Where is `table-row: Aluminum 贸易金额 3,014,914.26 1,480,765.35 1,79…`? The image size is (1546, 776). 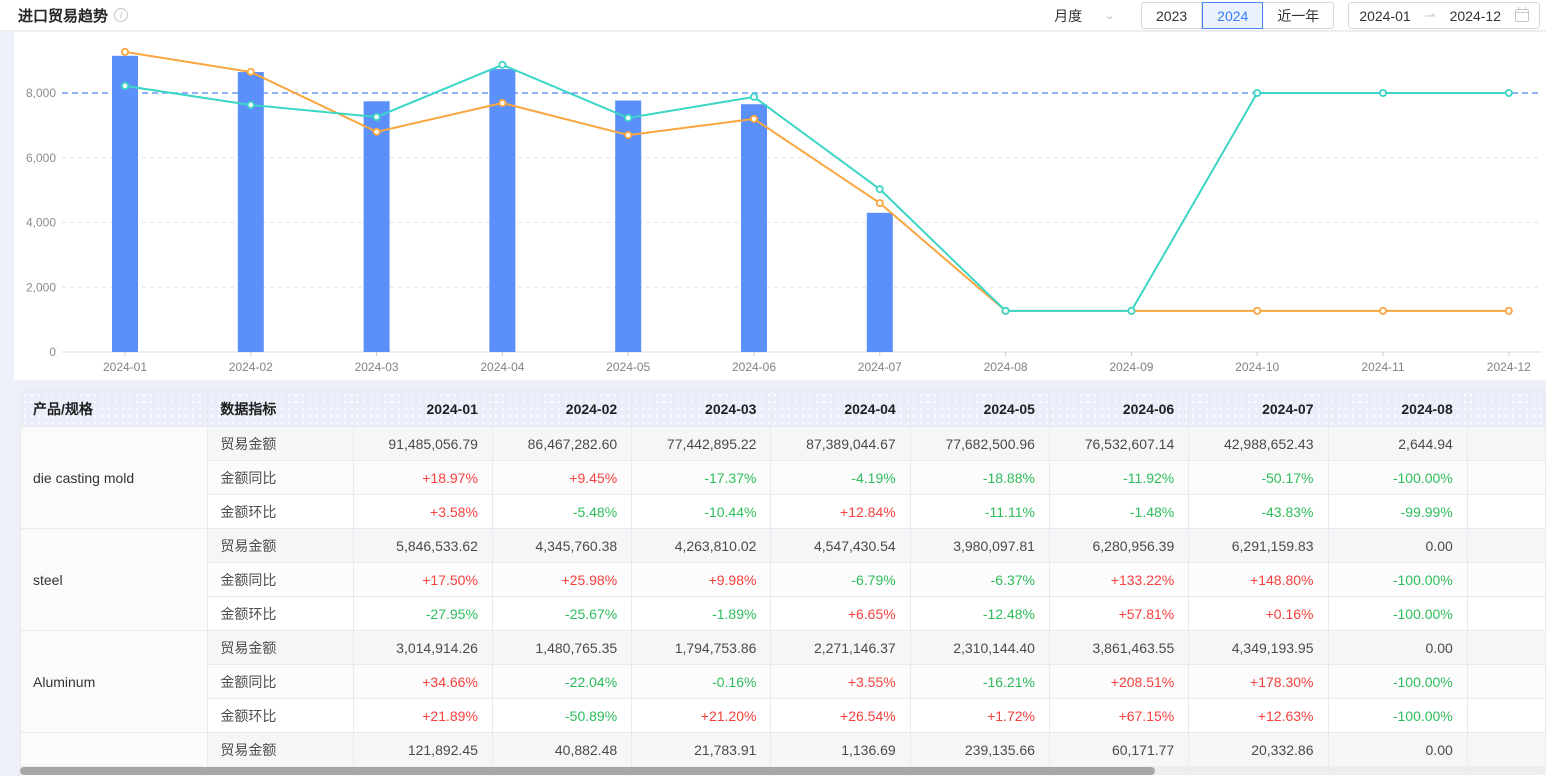
table-row: Aluminum 贸易金额 3,014,914.26 1,480,765.35 1,79… is located at coordinates (783, 681).